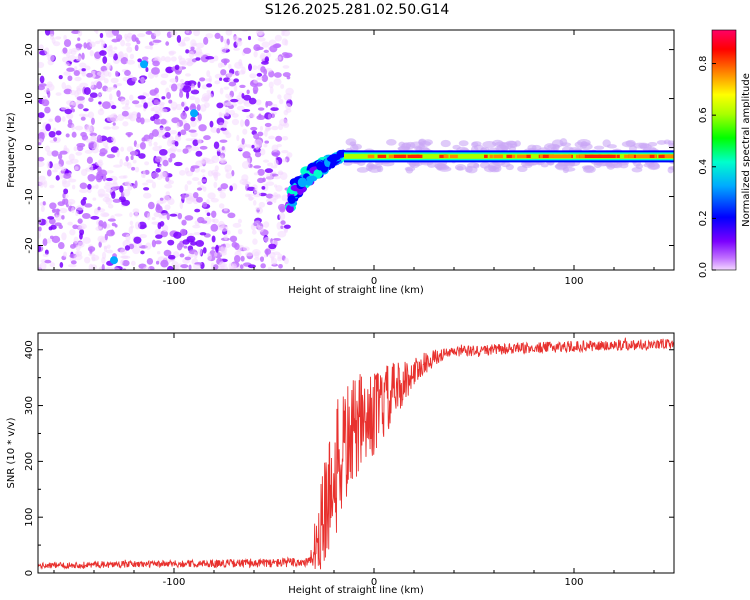 The width and height of the screenshot is (750, 600). Describe the element at coordinates (11, 150) in the screenshot. I see `spectrogram-y-label: Frequency (Hz)` at that location.